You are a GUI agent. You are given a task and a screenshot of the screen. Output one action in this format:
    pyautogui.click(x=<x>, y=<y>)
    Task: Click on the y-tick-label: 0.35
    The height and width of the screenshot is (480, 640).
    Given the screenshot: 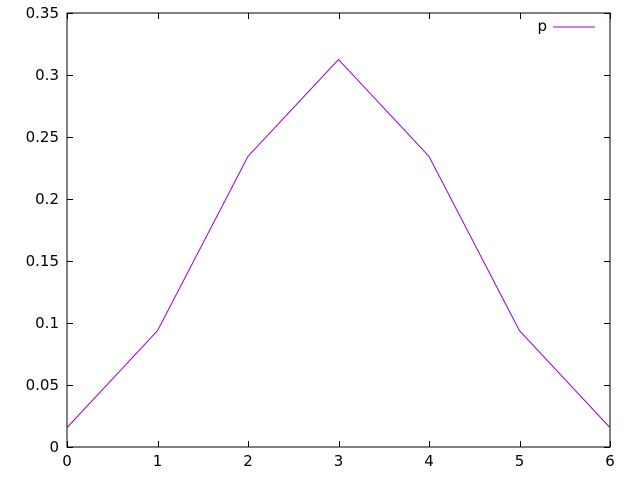 What is the action you would take?
    pyautogui.click(x=42, y=13)
    